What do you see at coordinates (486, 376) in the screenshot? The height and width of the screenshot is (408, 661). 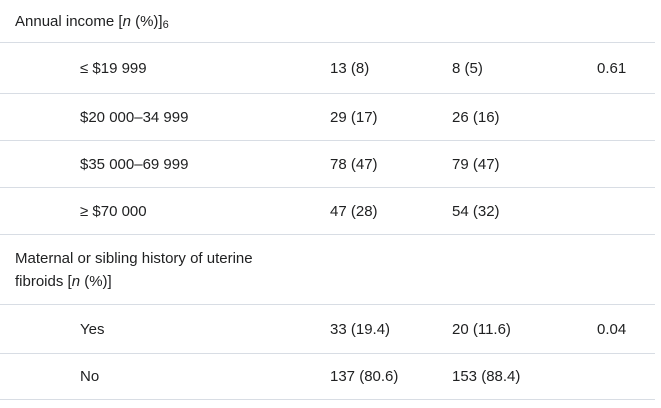 I see `cell-group2: 153 (88.4)` at bounding box center [486, 376].